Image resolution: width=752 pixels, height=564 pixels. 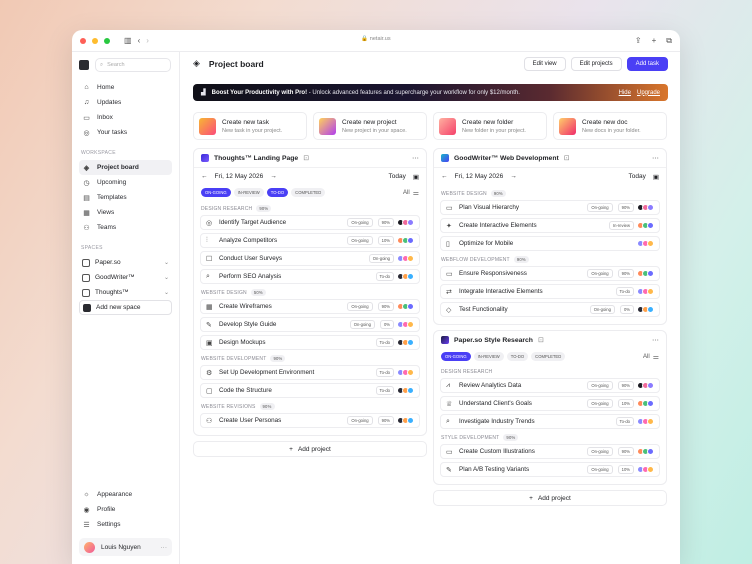 What do you see at coordinates (250, 126) in the screenshot?
I see `quick-action-card: Create new task New task in your project.` at bounding box center [250, 126].